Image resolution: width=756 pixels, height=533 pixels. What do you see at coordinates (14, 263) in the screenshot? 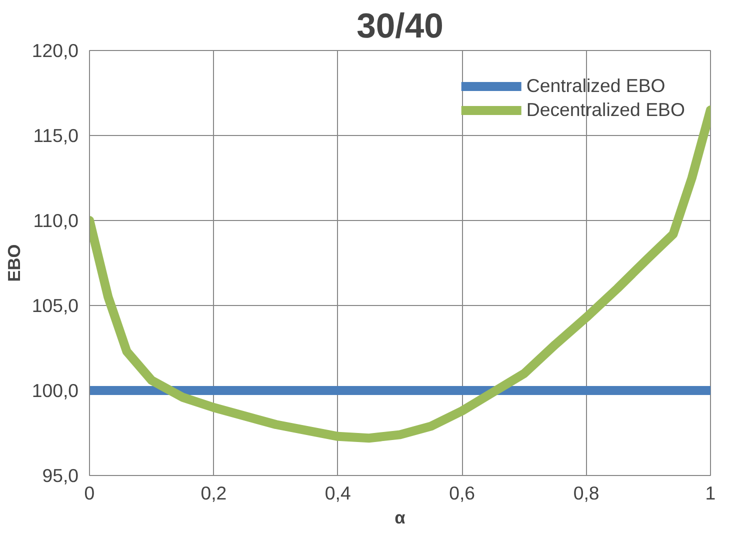
I see `y-axis-title: EBO` at bounding box center [14, 263].